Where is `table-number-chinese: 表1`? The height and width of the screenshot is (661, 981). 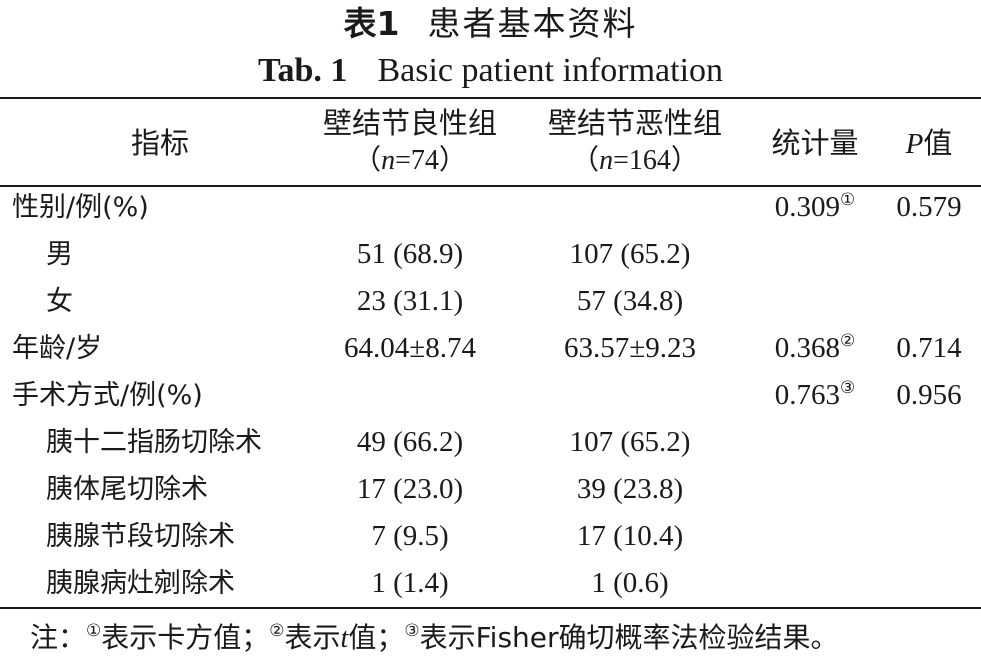 table-number-chinese: 表1 is located at coordinates (371, 23).